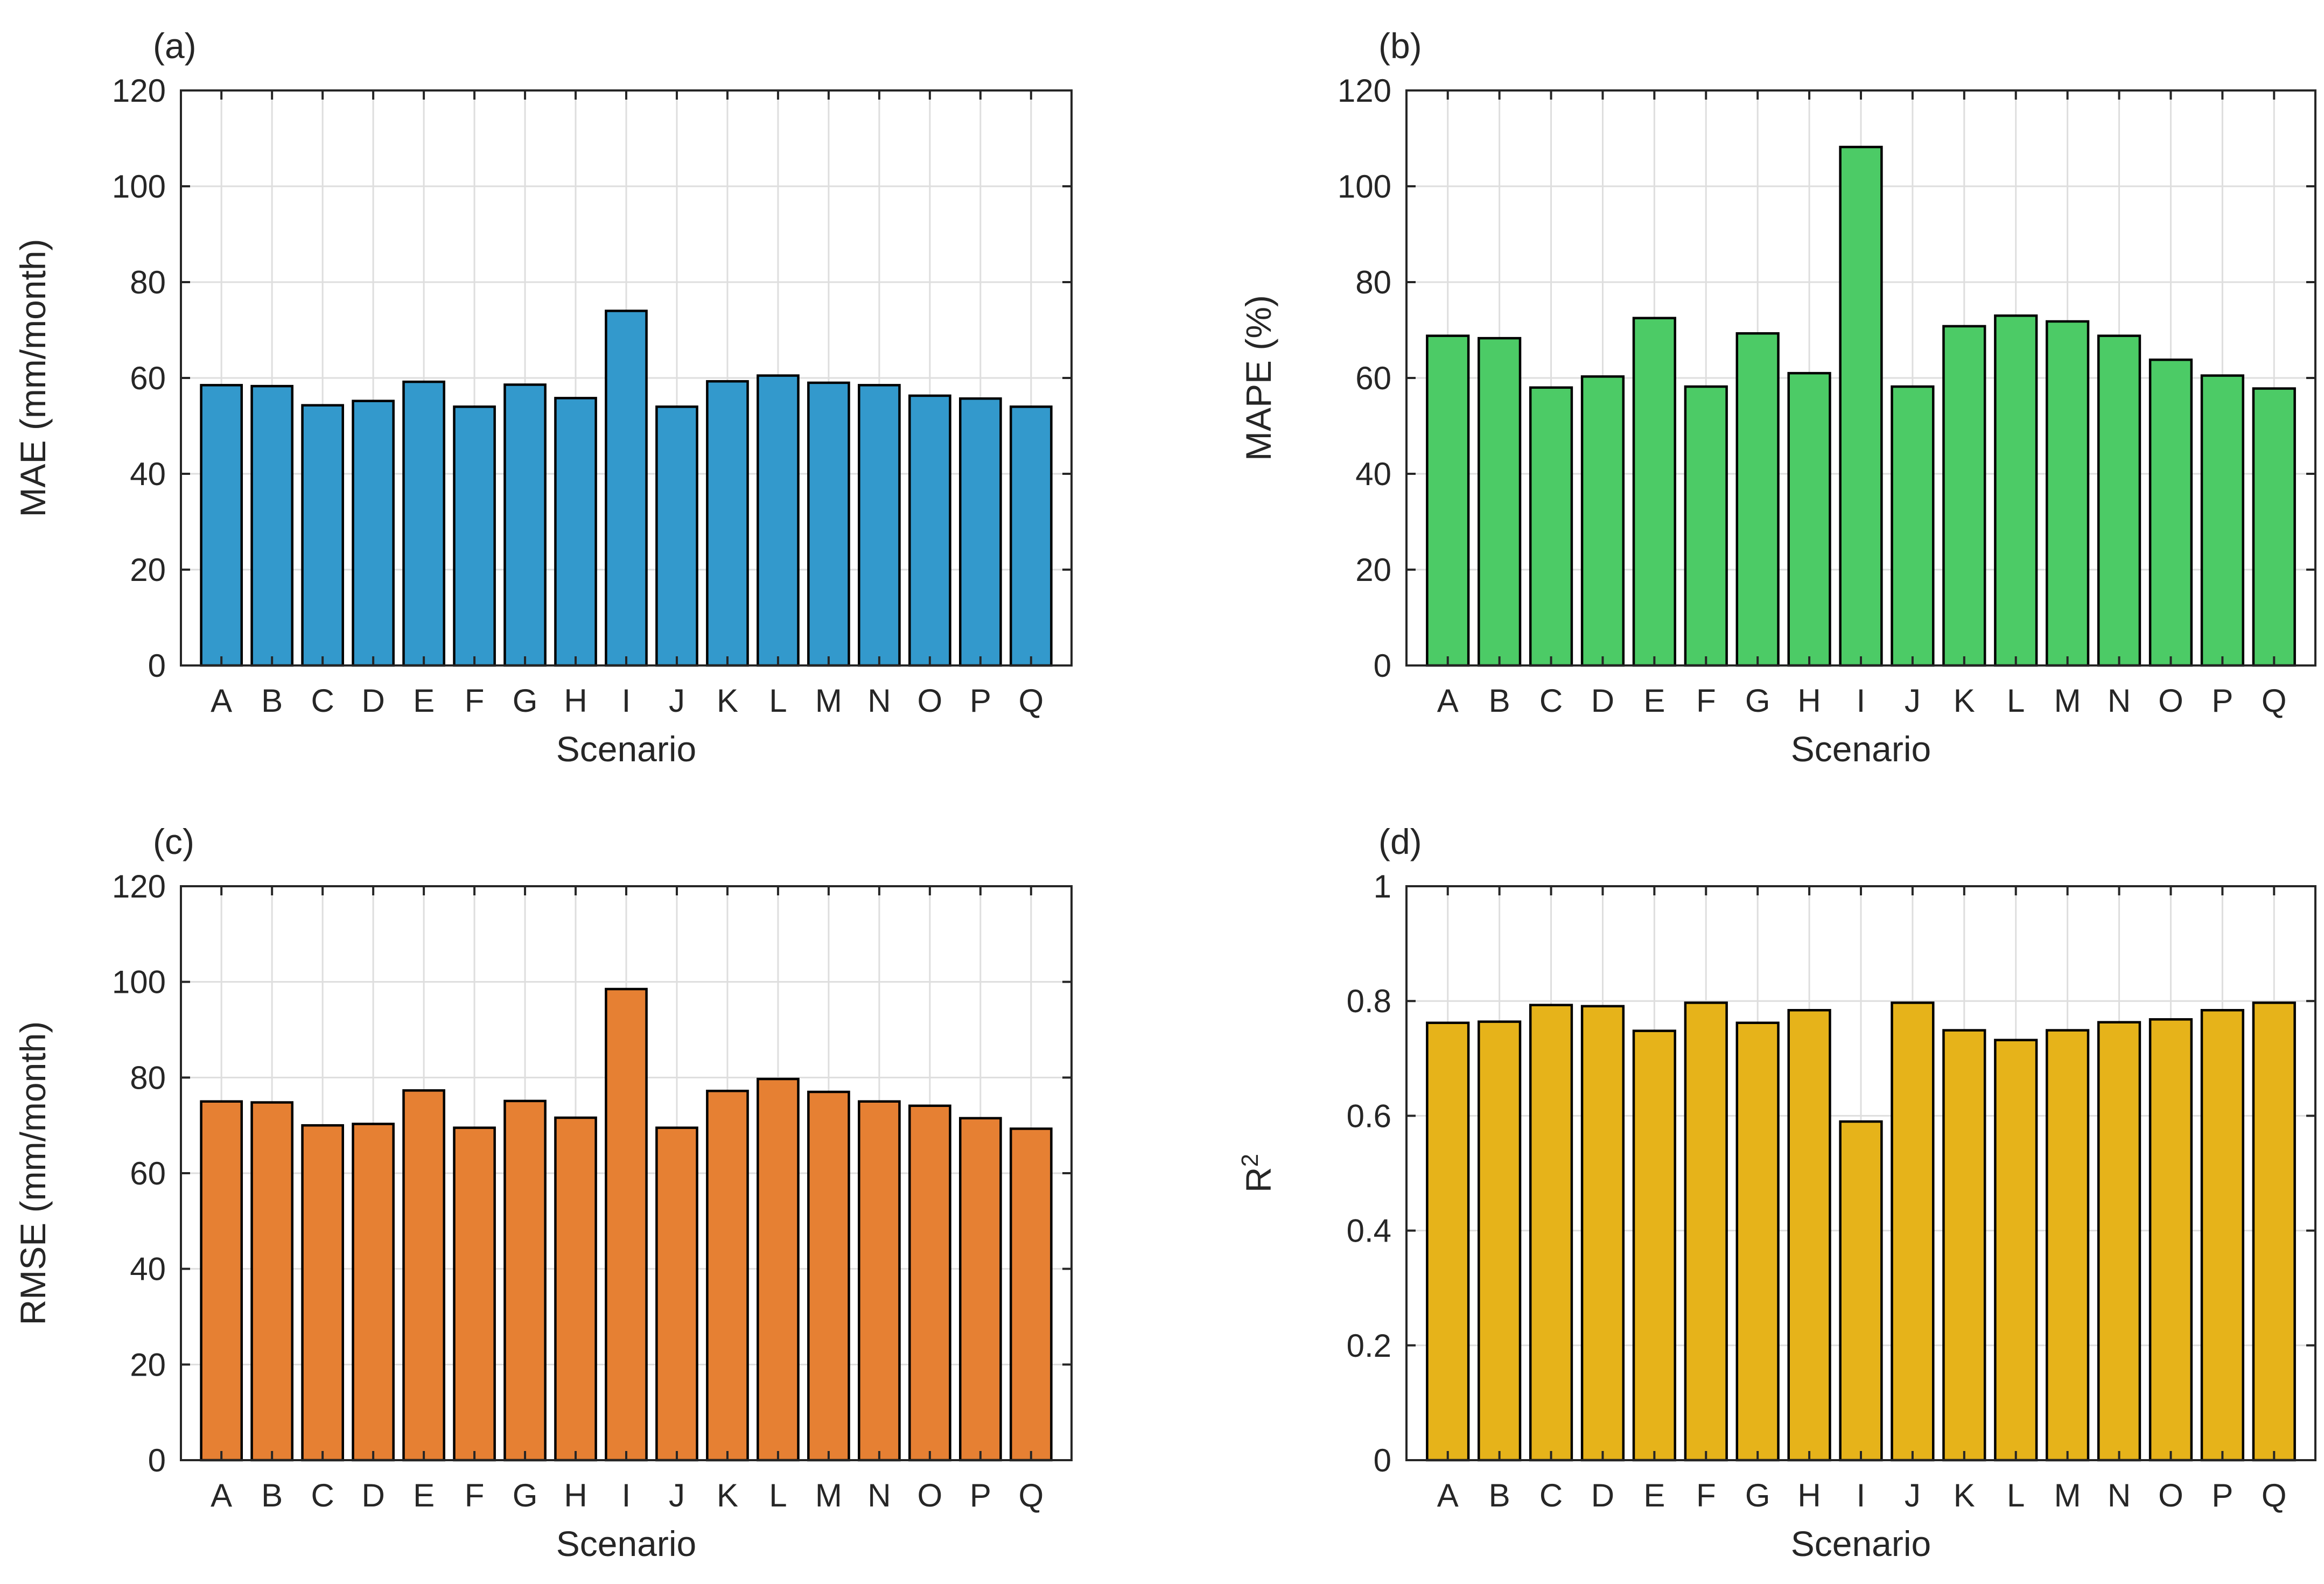 This screenshot has height=1584, width=2324. What do you see at coordinates (148, 1173) in the screenshot?
I see `y-tick-label: 60` at bounding box center [148, 1173].